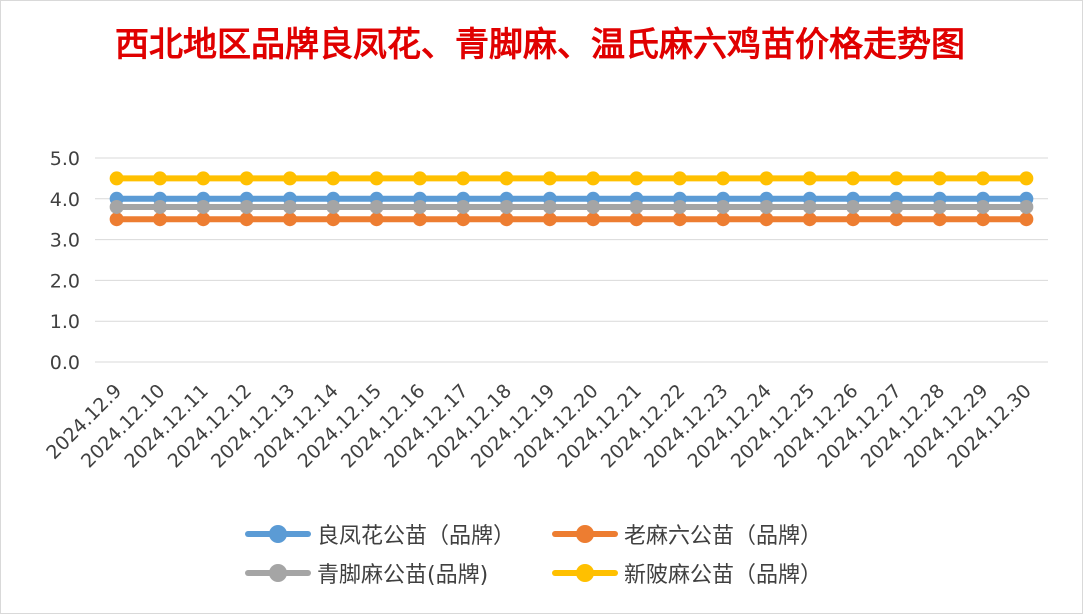  I want to click on series-layer, so click(571, 199).